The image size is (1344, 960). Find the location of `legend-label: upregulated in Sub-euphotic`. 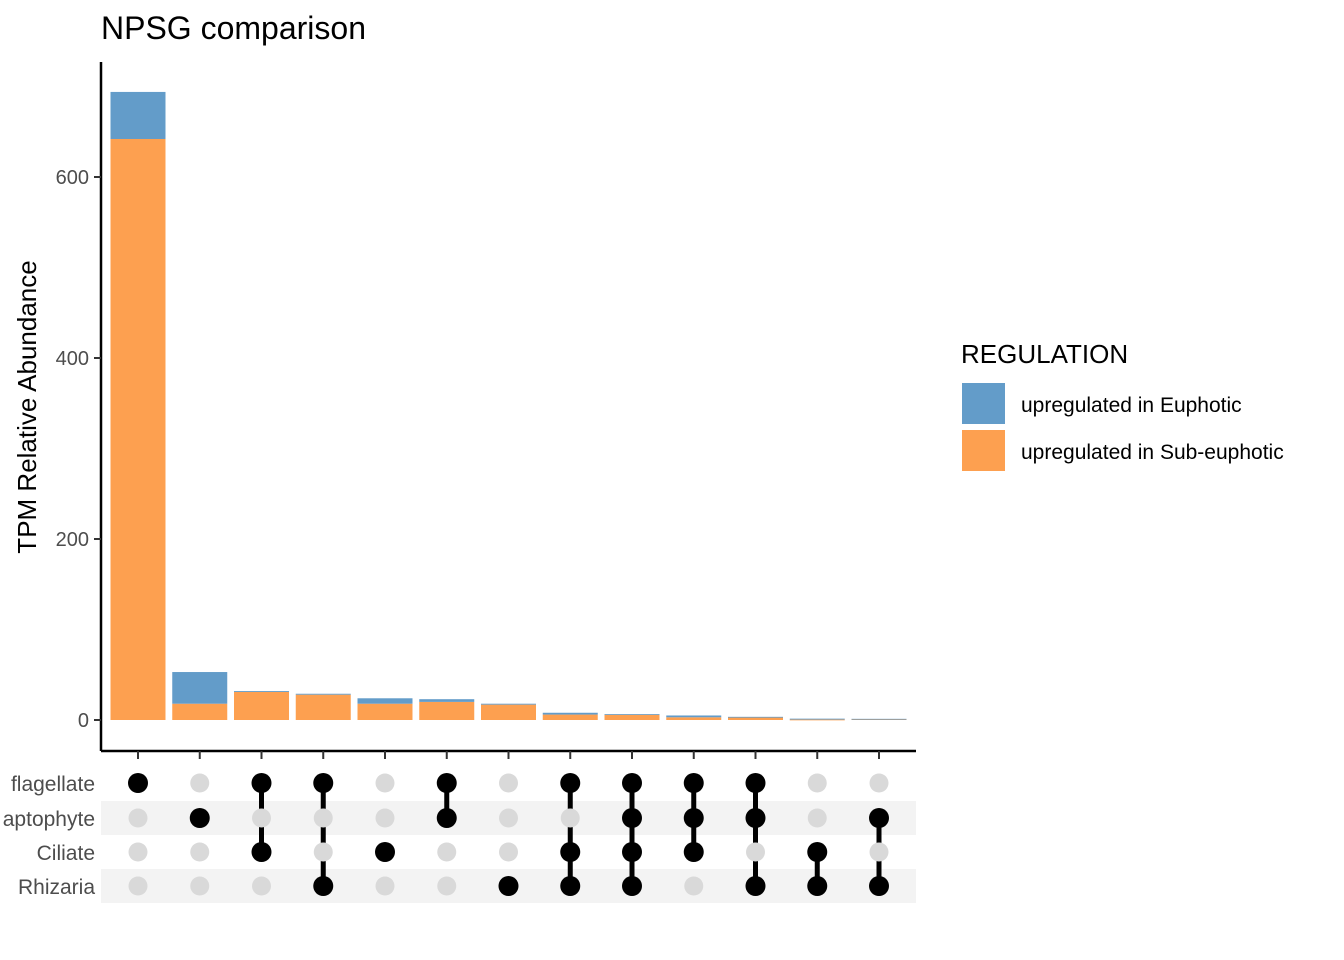

legend-label: upregulated in Sub-euphotic is located at coordinates (1152, 452).